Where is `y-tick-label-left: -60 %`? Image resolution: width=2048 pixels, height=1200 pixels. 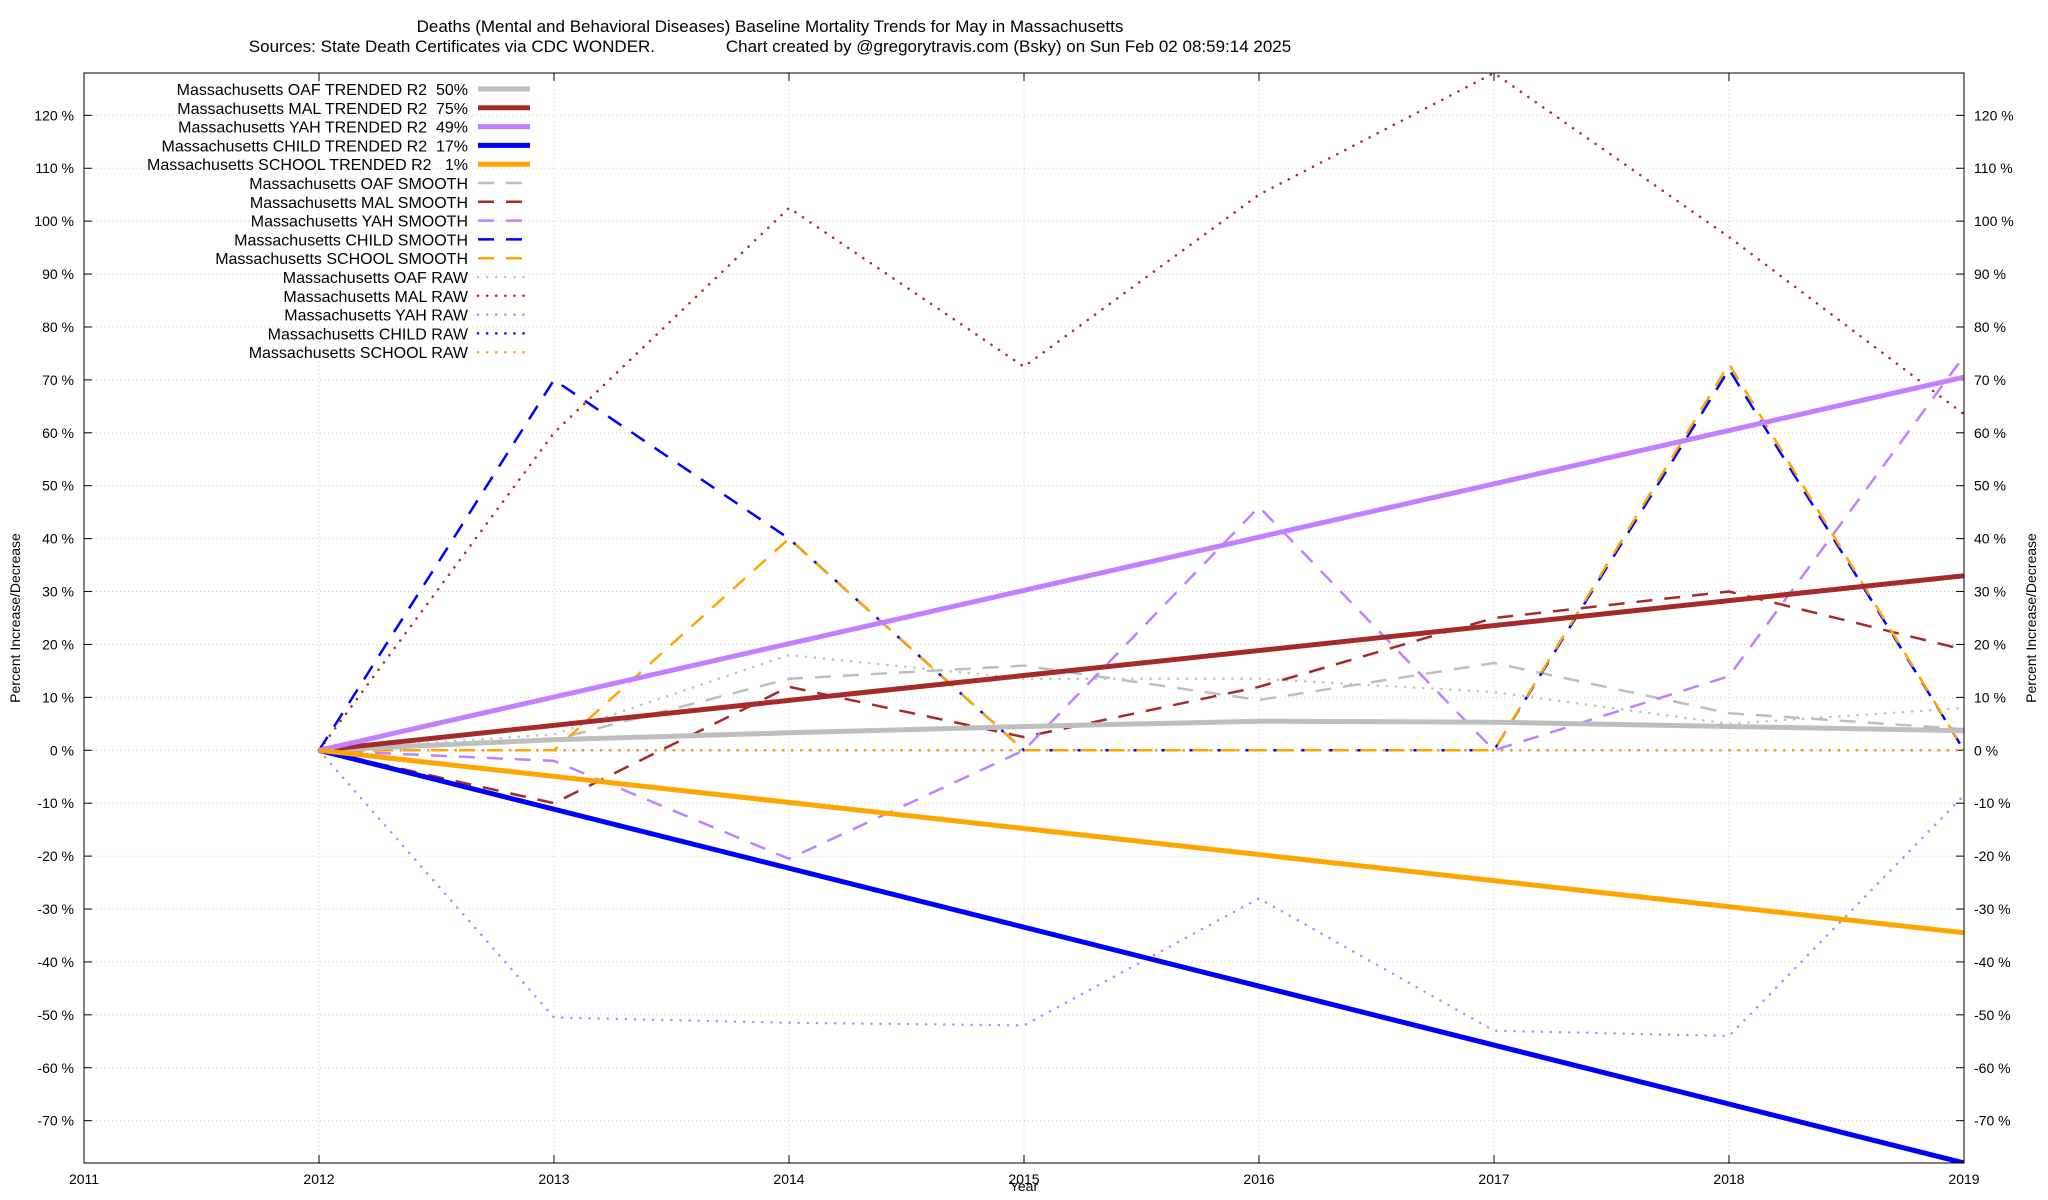 y-tick-label-left: -60 % is located at coordinates (55, 1068).